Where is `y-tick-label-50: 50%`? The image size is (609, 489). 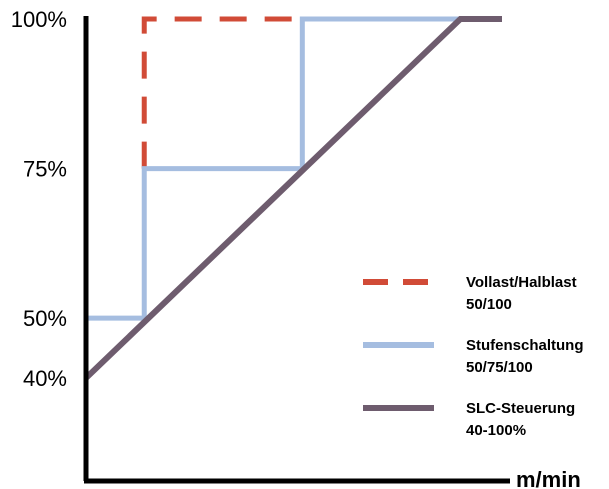
y-tick-label-50: 50% is located at coordinates (45, 318).